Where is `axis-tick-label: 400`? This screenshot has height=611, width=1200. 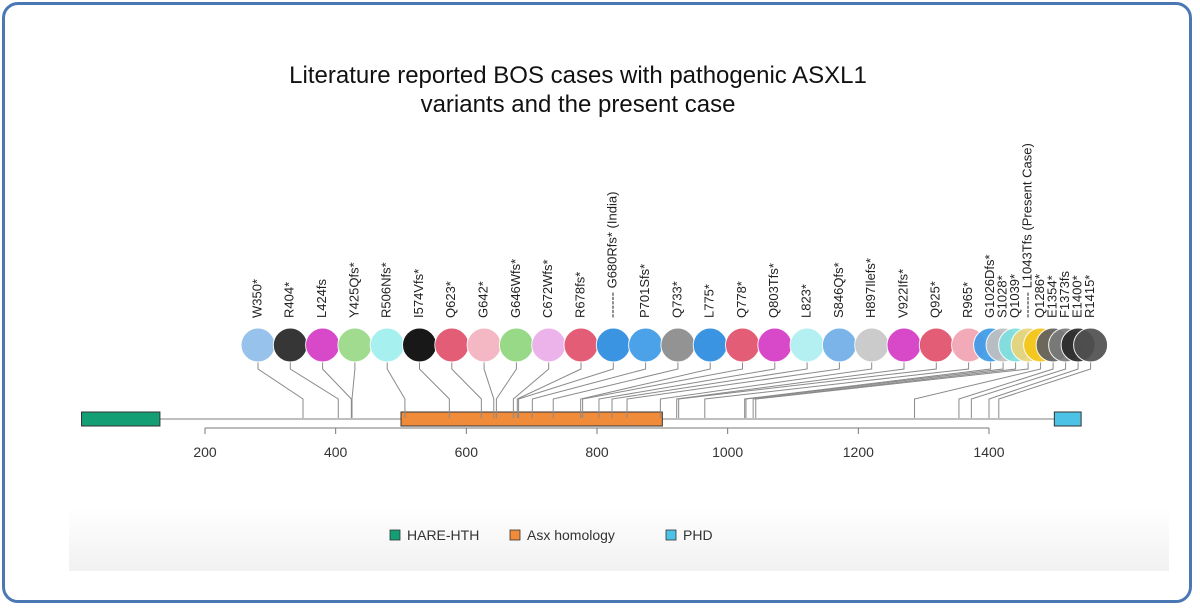
axis-tick-label: 400 is located at coordinates (336, 452).